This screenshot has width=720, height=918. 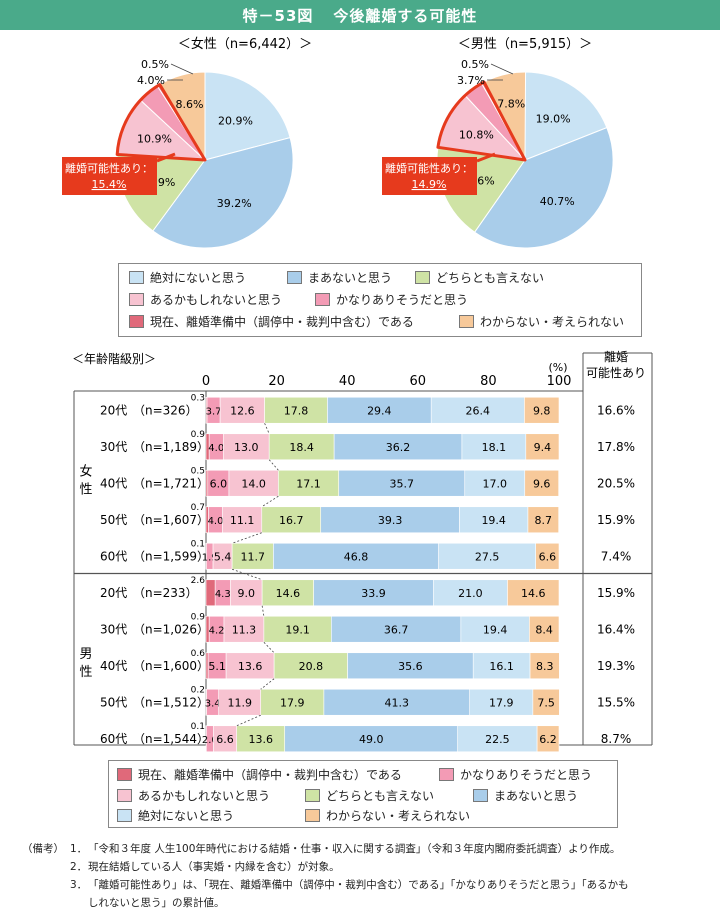 I want to click on note-row-2: 2． 現在結婚している人（事実婚・内縁を含む）が対象。, so click(x=325, y=867).